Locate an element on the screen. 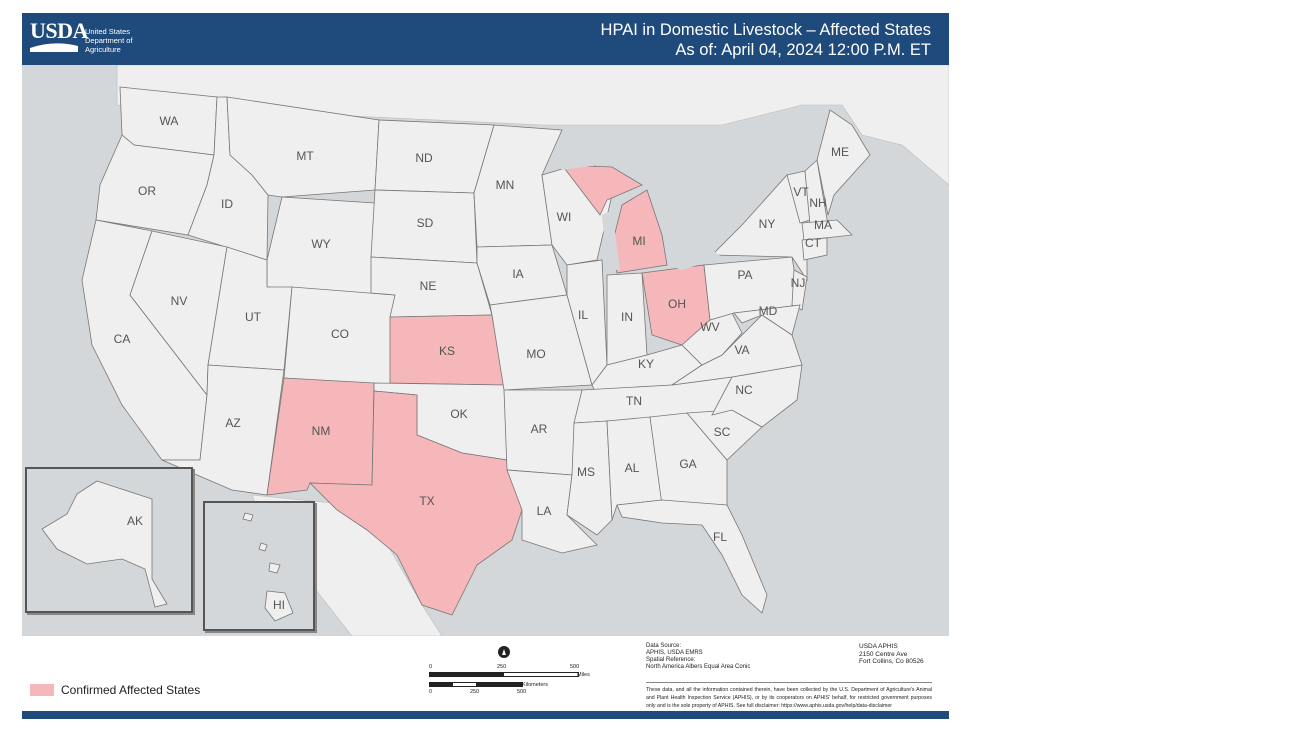 The height and width of the screenshot is (731, 1300). state-nd is located at coordinates (434, 156).